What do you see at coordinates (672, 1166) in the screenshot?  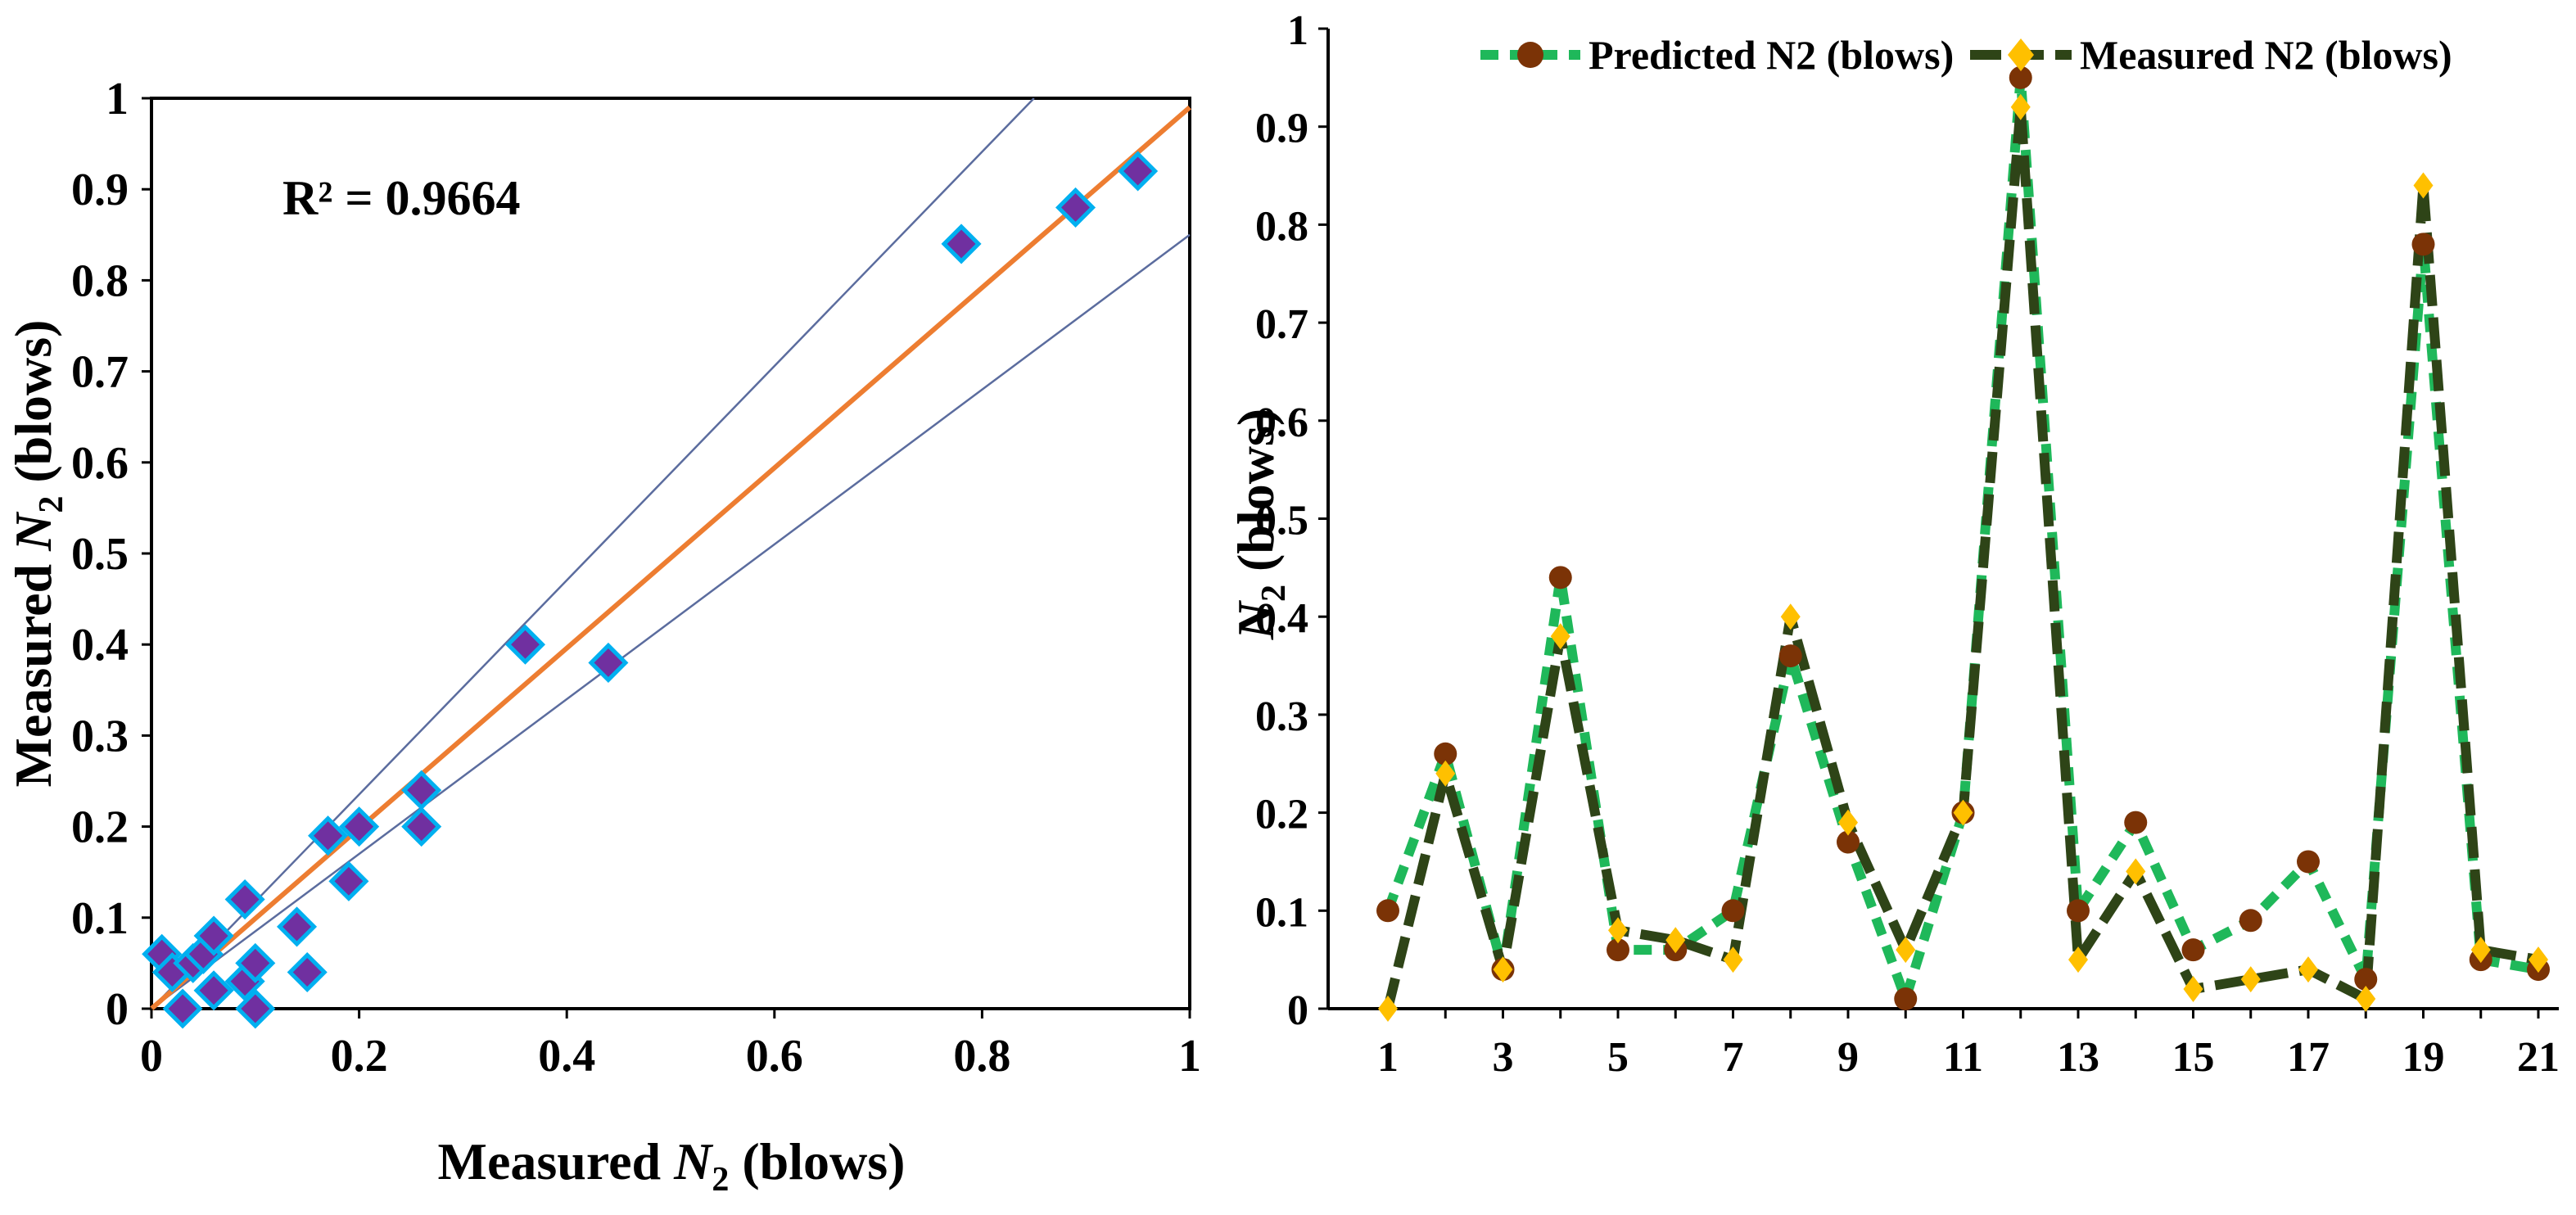 I see `scatter-x-axis-label: Measured N2 (blows)` at bounding box center [672, 1166].